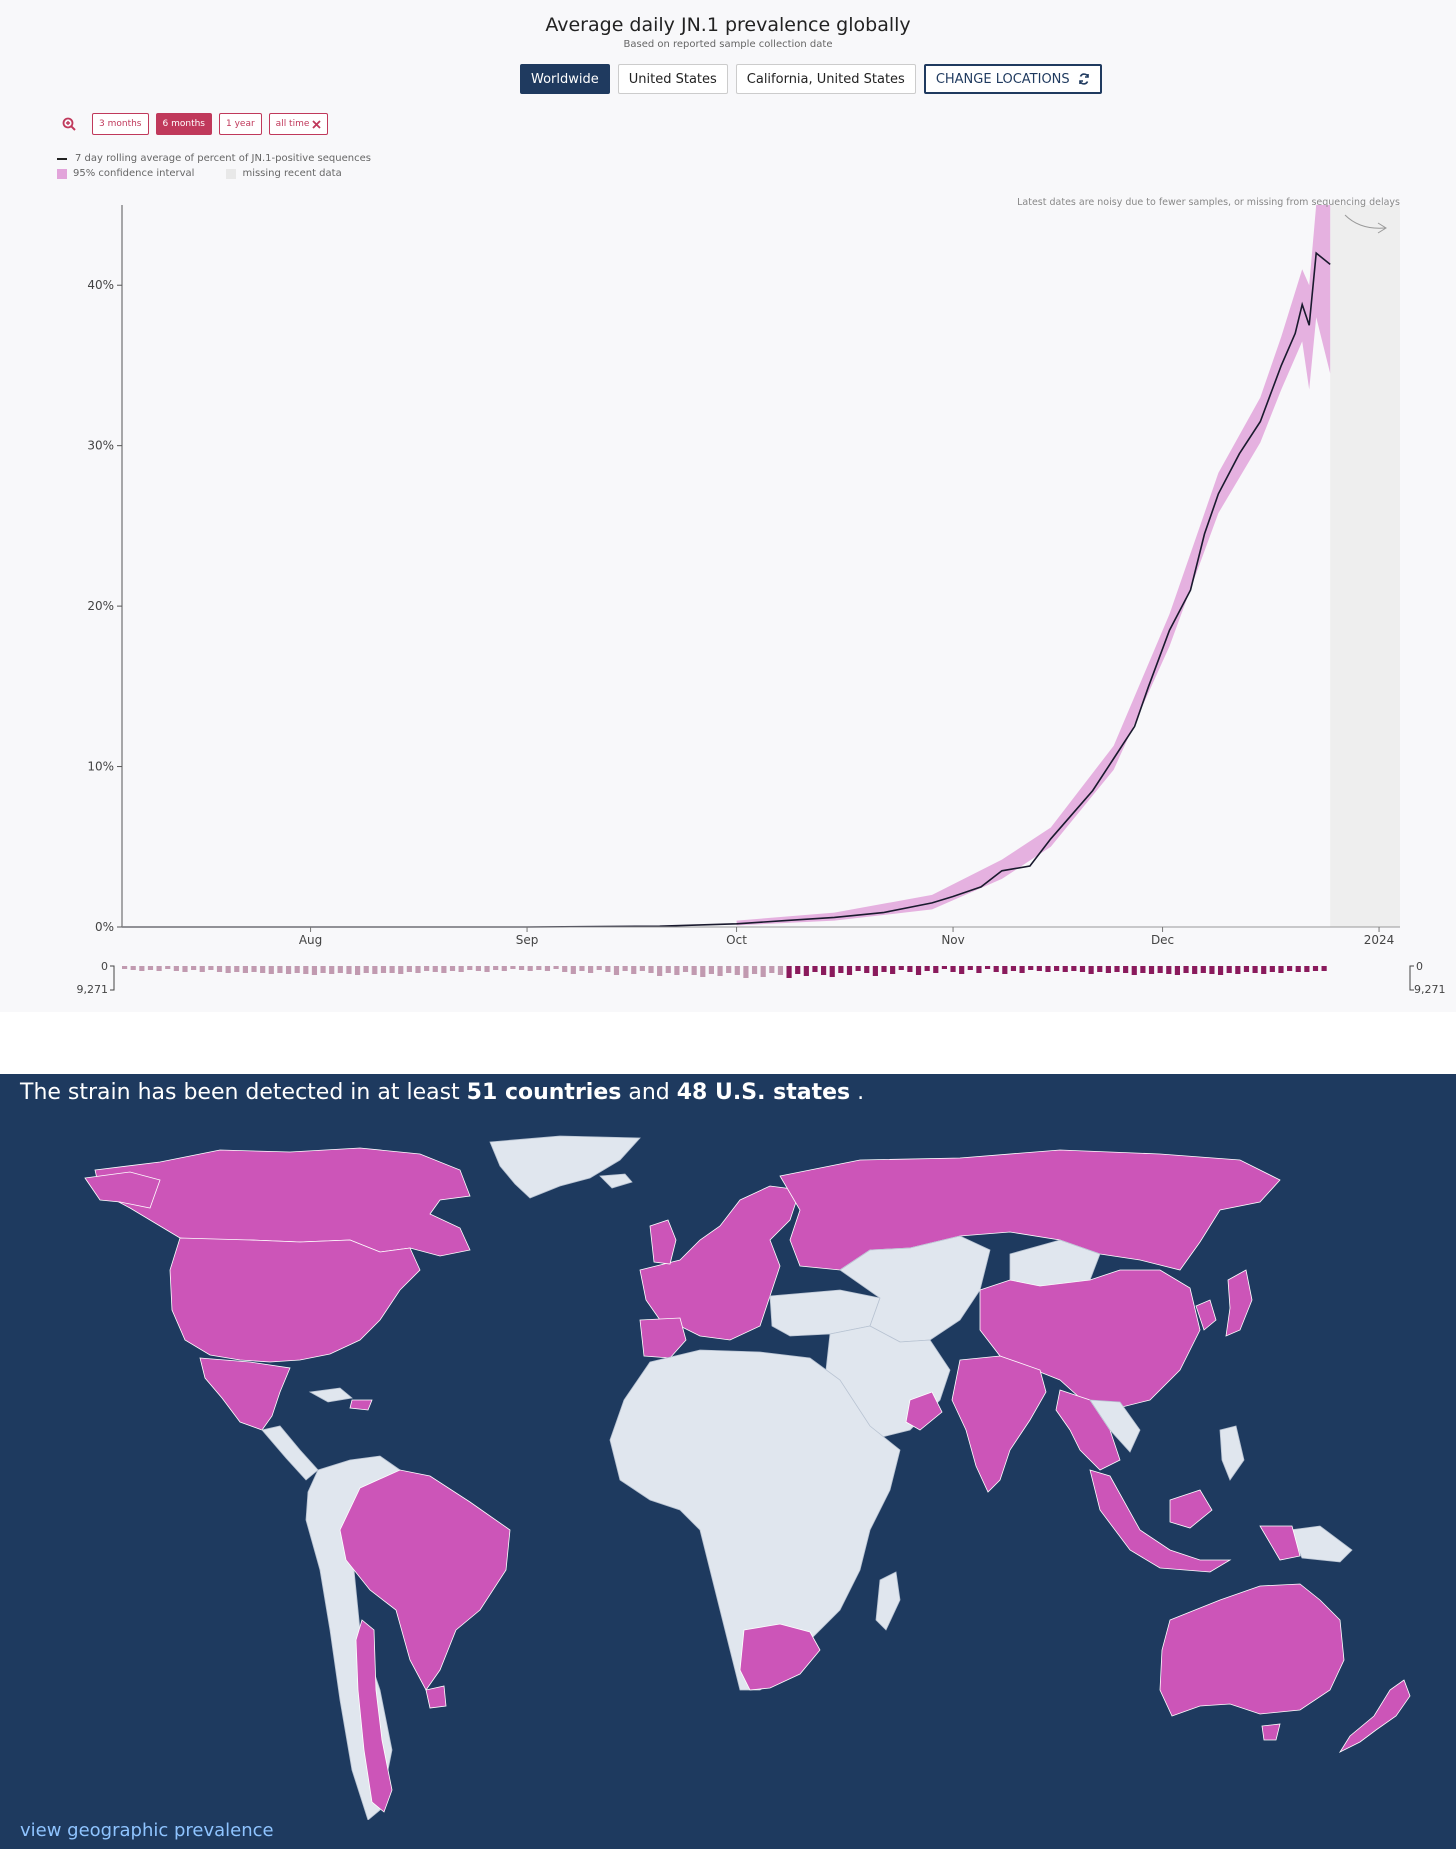  I want to click on country-brazil, so click(425, 1580).